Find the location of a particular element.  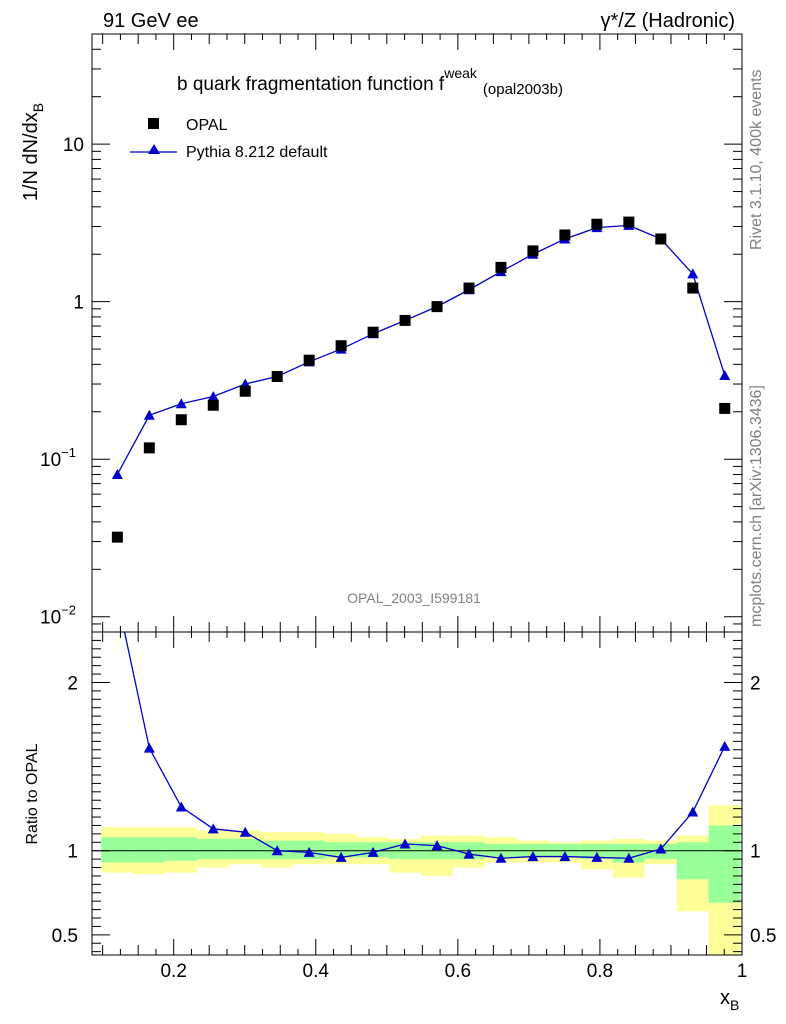

y-tick-label-ratio-2: 2 is located at coordinates (72, 683).